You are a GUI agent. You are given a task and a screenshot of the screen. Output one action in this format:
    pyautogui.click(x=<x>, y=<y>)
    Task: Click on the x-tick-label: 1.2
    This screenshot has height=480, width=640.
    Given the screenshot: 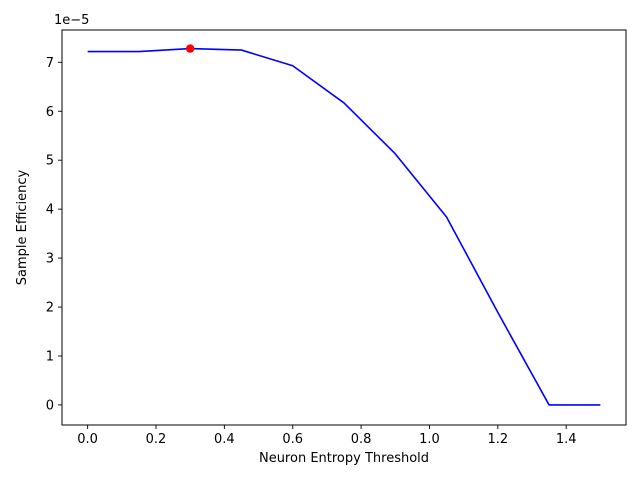 What is the action you would take?
    pyautogui.click(x=497, y=439)
    